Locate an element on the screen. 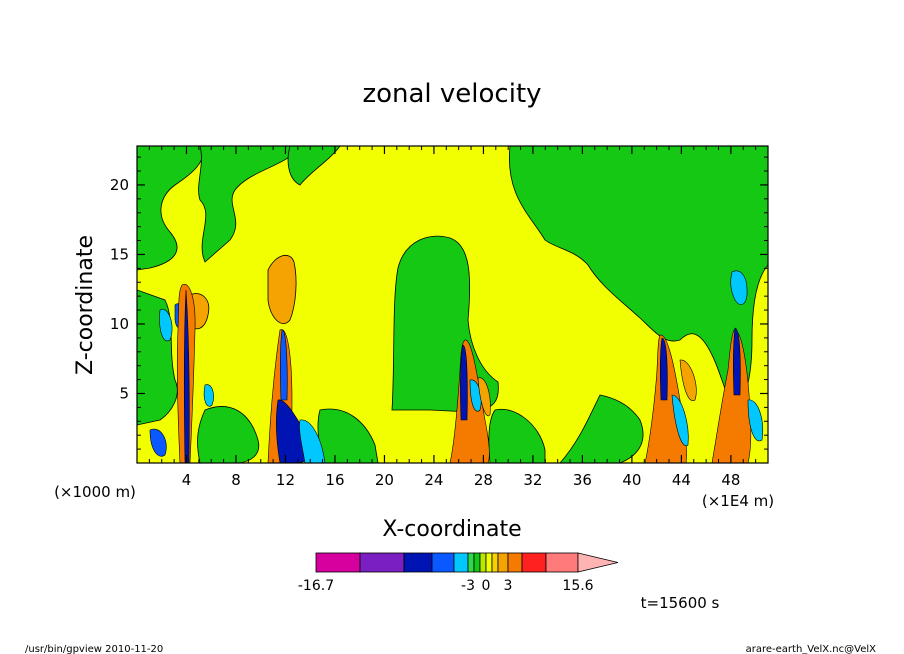 The image size is (904, 654). x-tick-label: 24 is located at coordinates (433, 480).